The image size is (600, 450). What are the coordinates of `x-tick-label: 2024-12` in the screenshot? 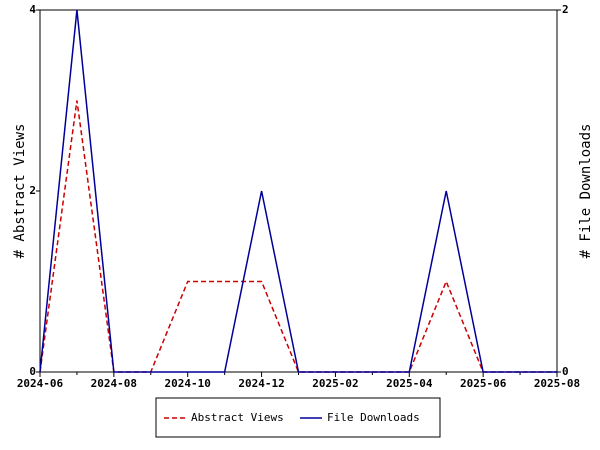 It's located at (261, 383).